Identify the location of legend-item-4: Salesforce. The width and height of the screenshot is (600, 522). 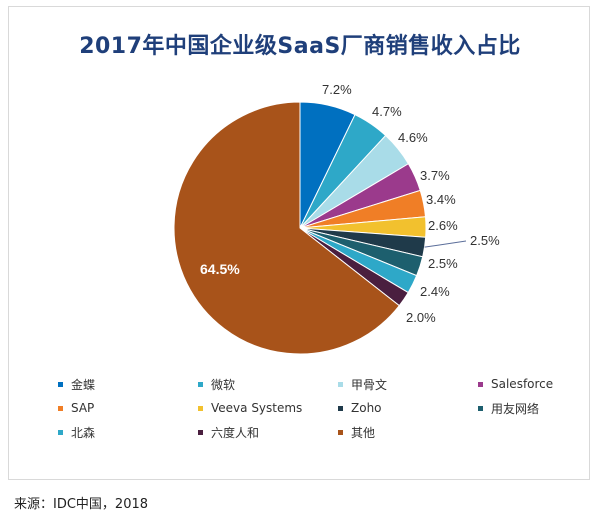
(538, 384).